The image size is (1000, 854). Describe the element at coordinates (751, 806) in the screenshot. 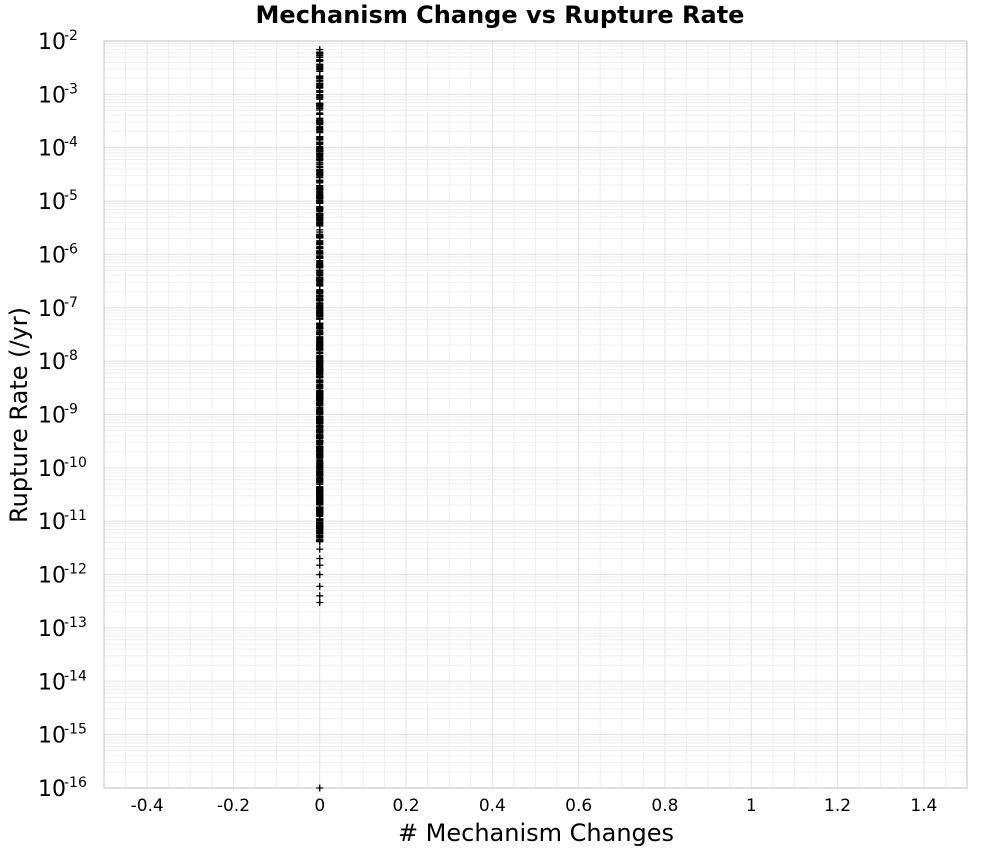

I see `x-tick-label: 1` at that location.